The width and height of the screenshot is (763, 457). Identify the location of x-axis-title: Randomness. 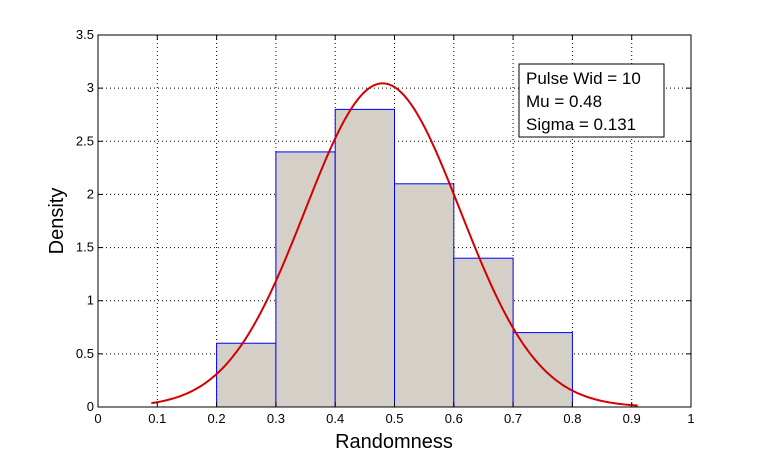
(394, 442).